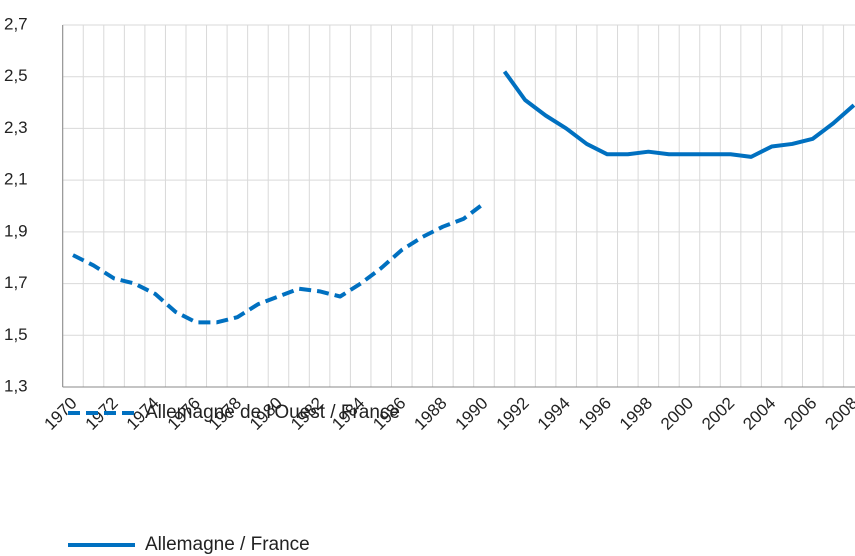 Image resolution: width=855 pixels, height=556 pixels. Describe the element at coordinates (636, 414) in the screenshot. I see `x-tick-label: 1998` at that location.